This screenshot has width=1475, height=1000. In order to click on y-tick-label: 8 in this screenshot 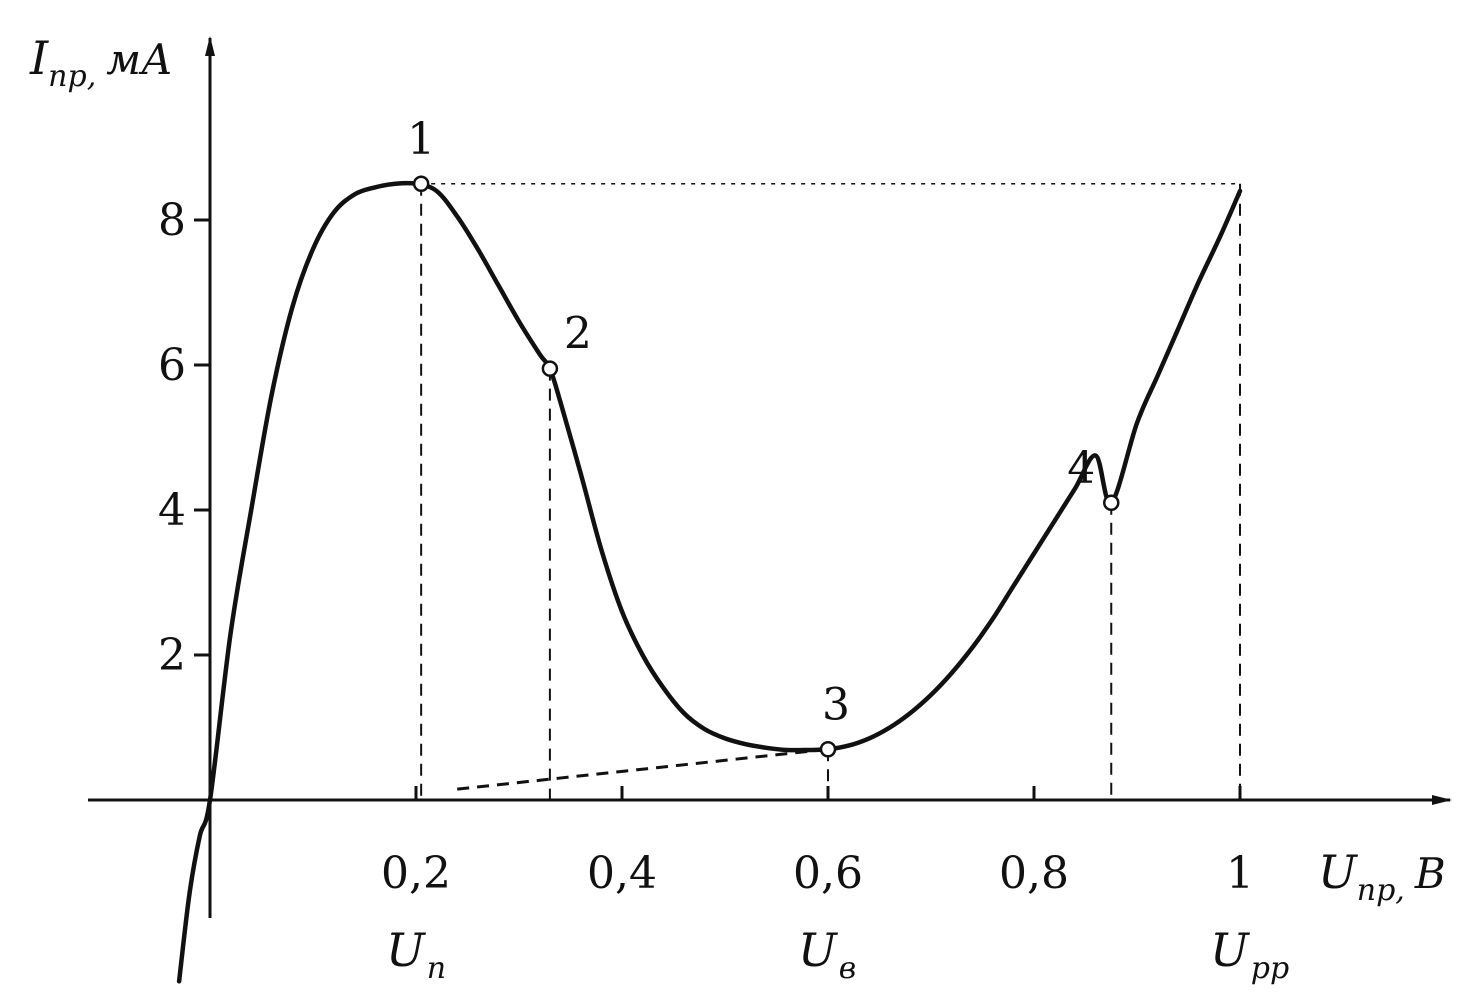, I will do `click(172, 220)`.